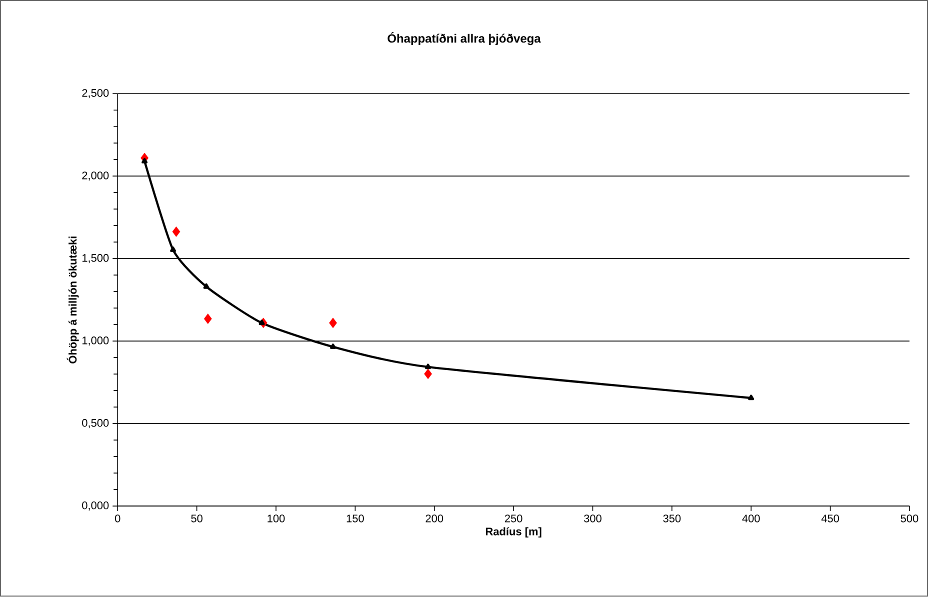  What do you see at coordinates (435, 518) in the screenshot?
I see `x-tick-label: 200` at bounding box center [435, 518].